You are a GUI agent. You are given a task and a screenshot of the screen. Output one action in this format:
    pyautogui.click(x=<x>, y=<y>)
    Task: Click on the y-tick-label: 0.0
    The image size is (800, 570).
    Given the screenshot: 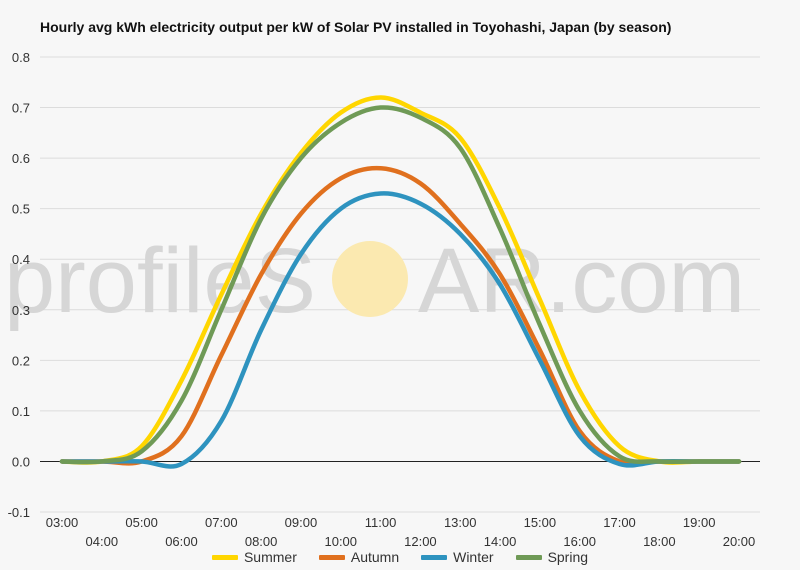 What is the action you would take?
    pyautogui.click(x=21, y=461)
    